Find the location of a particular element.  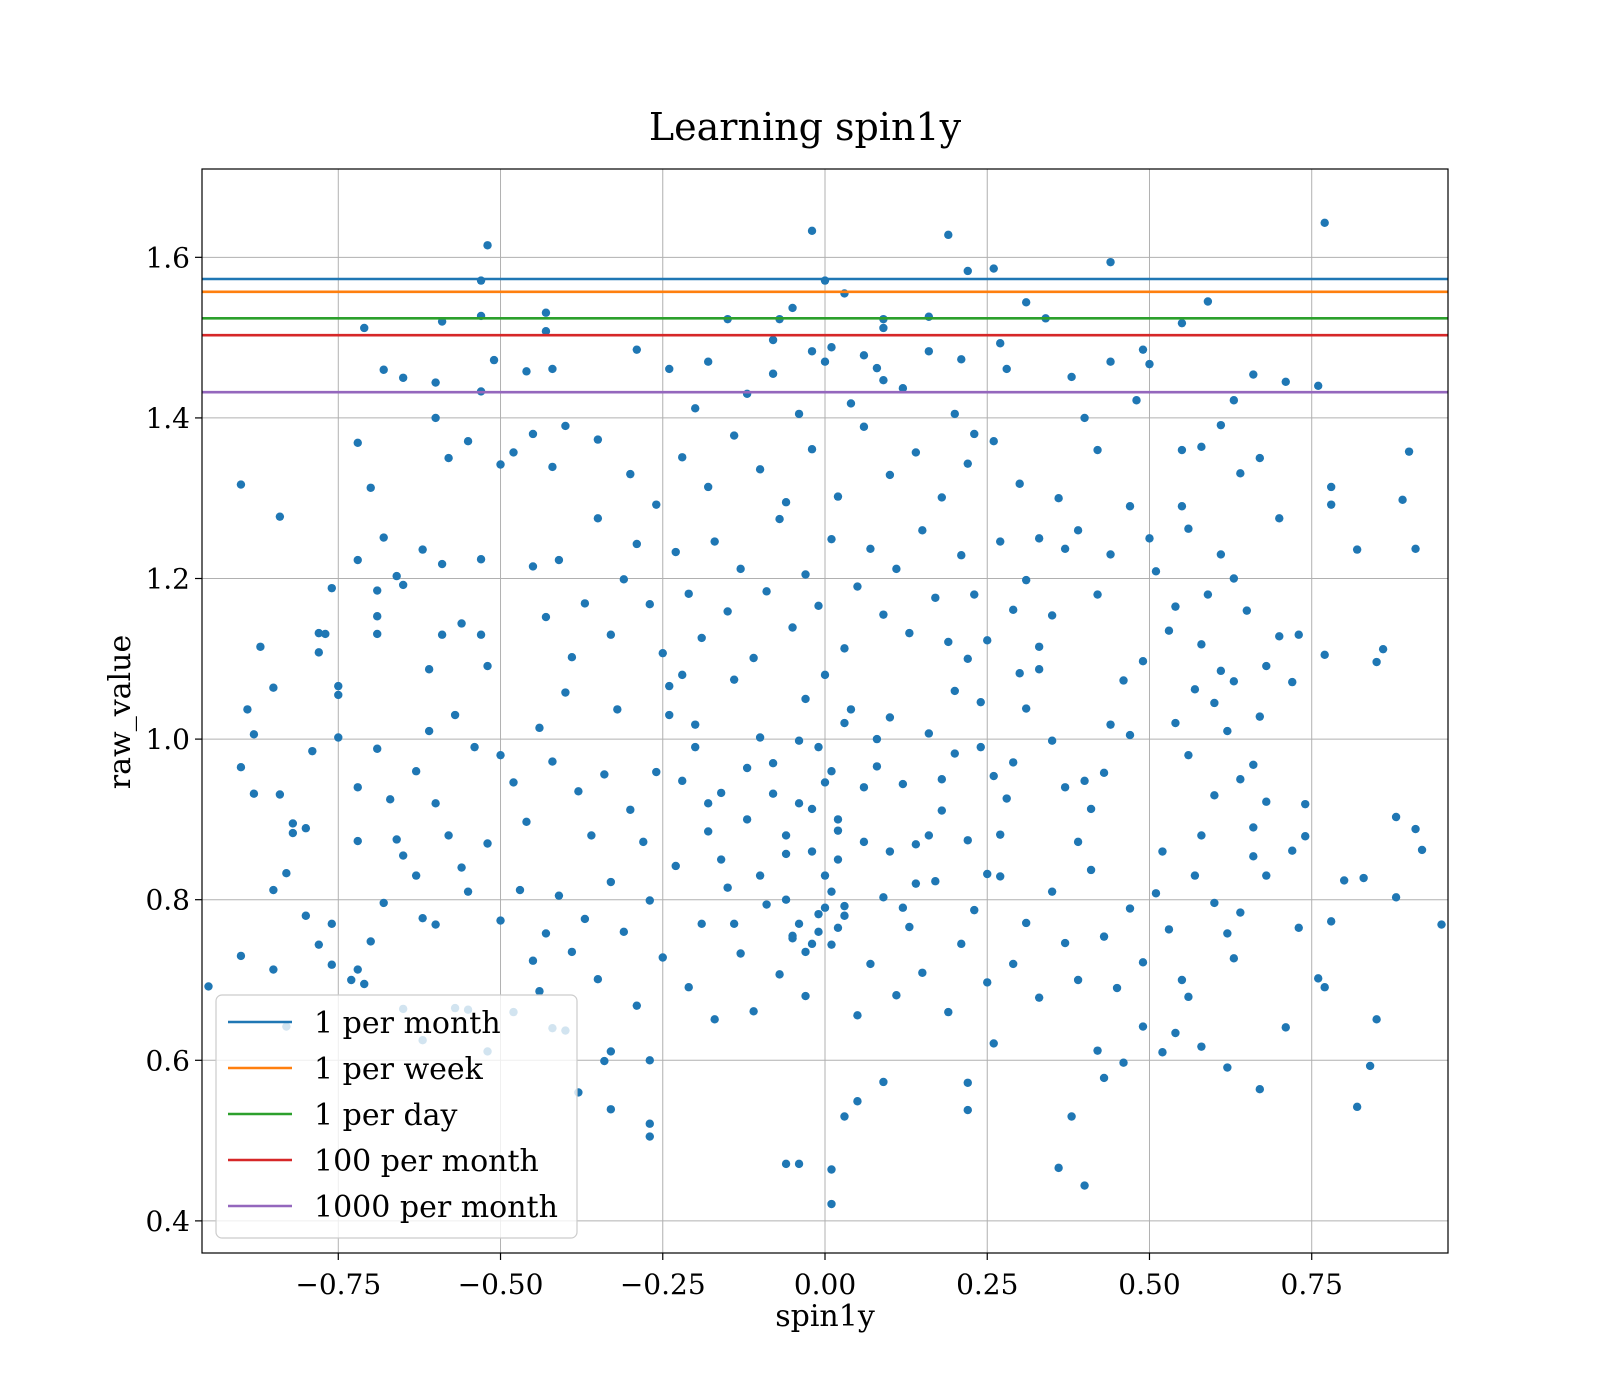

y-tick-label: 0.4 is located at coordinates (167, 1221).